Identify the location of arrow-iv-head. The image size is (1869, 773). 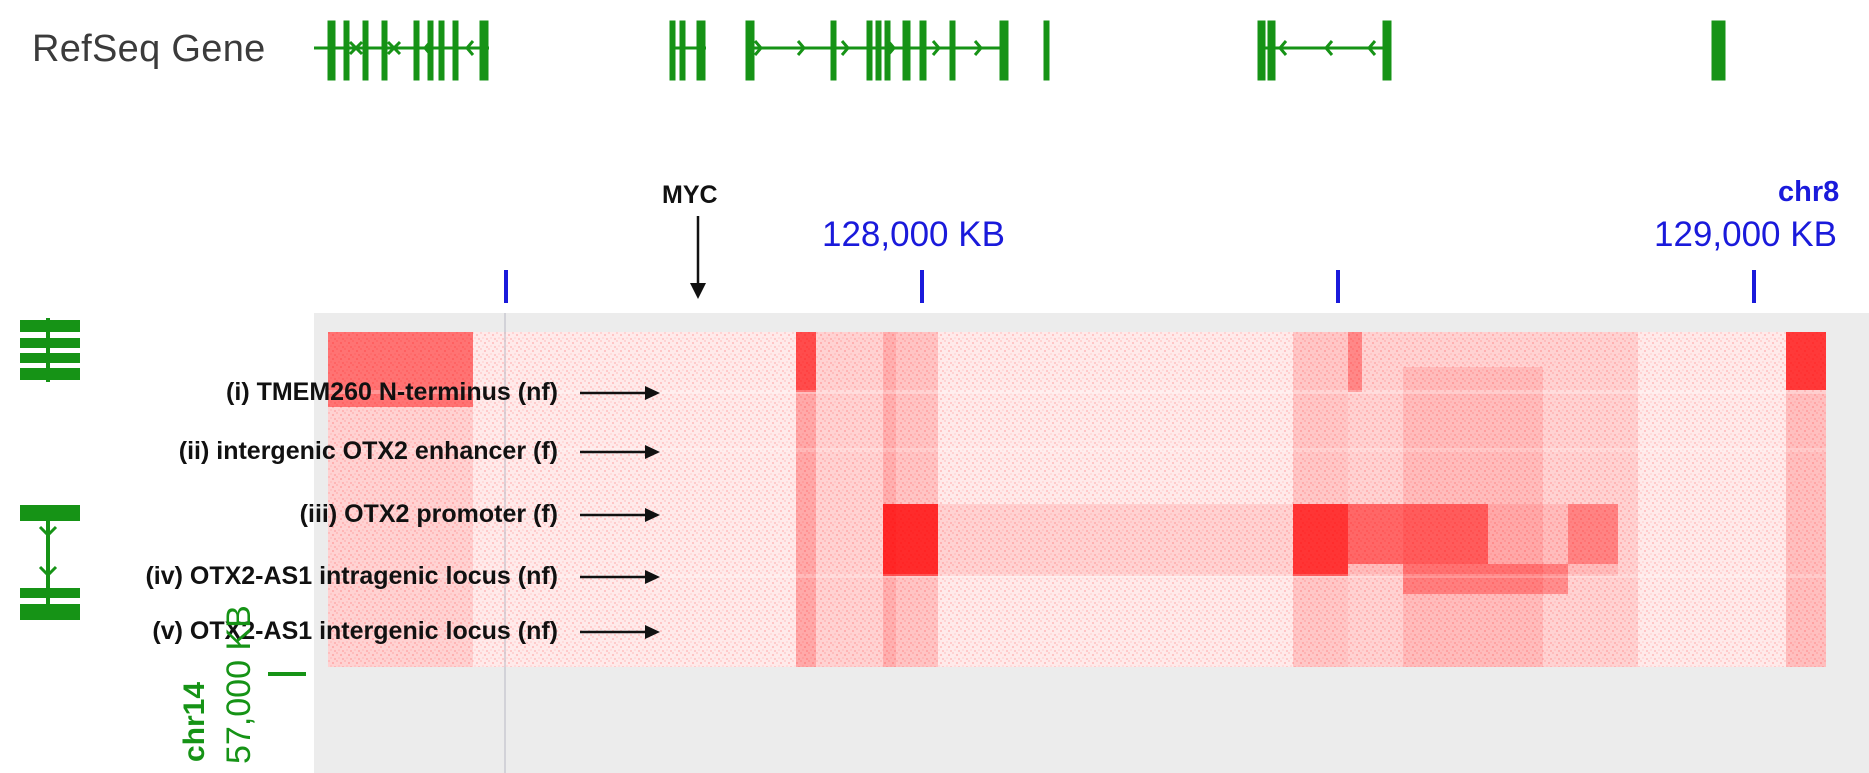
(652, 577).